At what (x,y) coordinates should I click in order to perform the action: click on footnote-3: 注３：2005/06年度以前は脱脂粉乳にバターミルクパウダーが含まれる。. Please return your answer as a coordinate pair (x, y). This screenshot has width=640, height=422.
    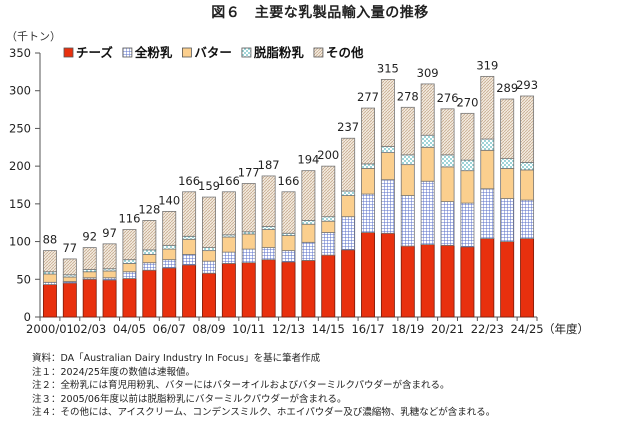
    Looking at the image, I should click on (189, 399).